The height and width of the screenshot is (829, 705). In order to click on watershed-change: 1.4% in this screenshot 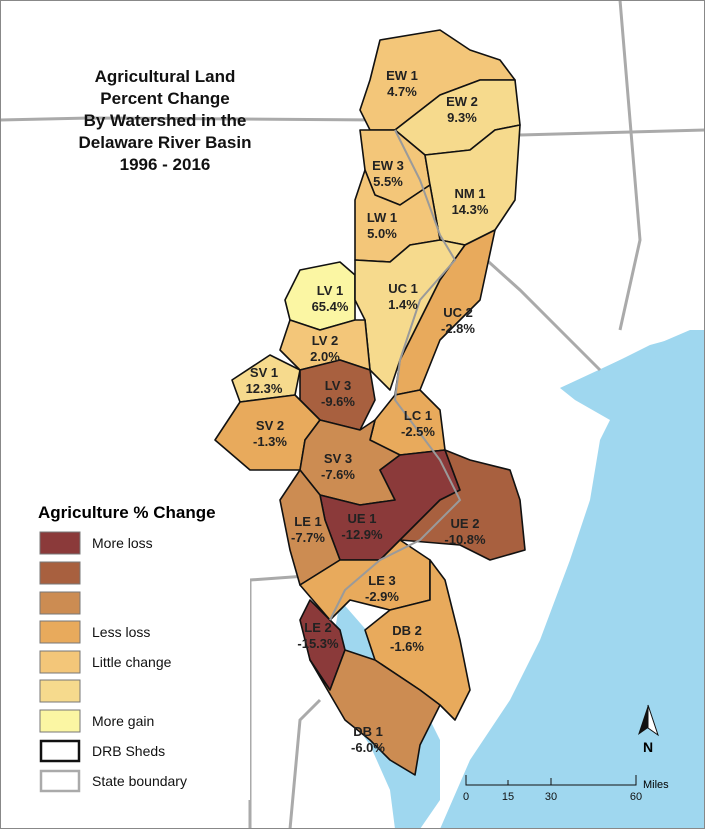, I will do `click(403, 304)`.